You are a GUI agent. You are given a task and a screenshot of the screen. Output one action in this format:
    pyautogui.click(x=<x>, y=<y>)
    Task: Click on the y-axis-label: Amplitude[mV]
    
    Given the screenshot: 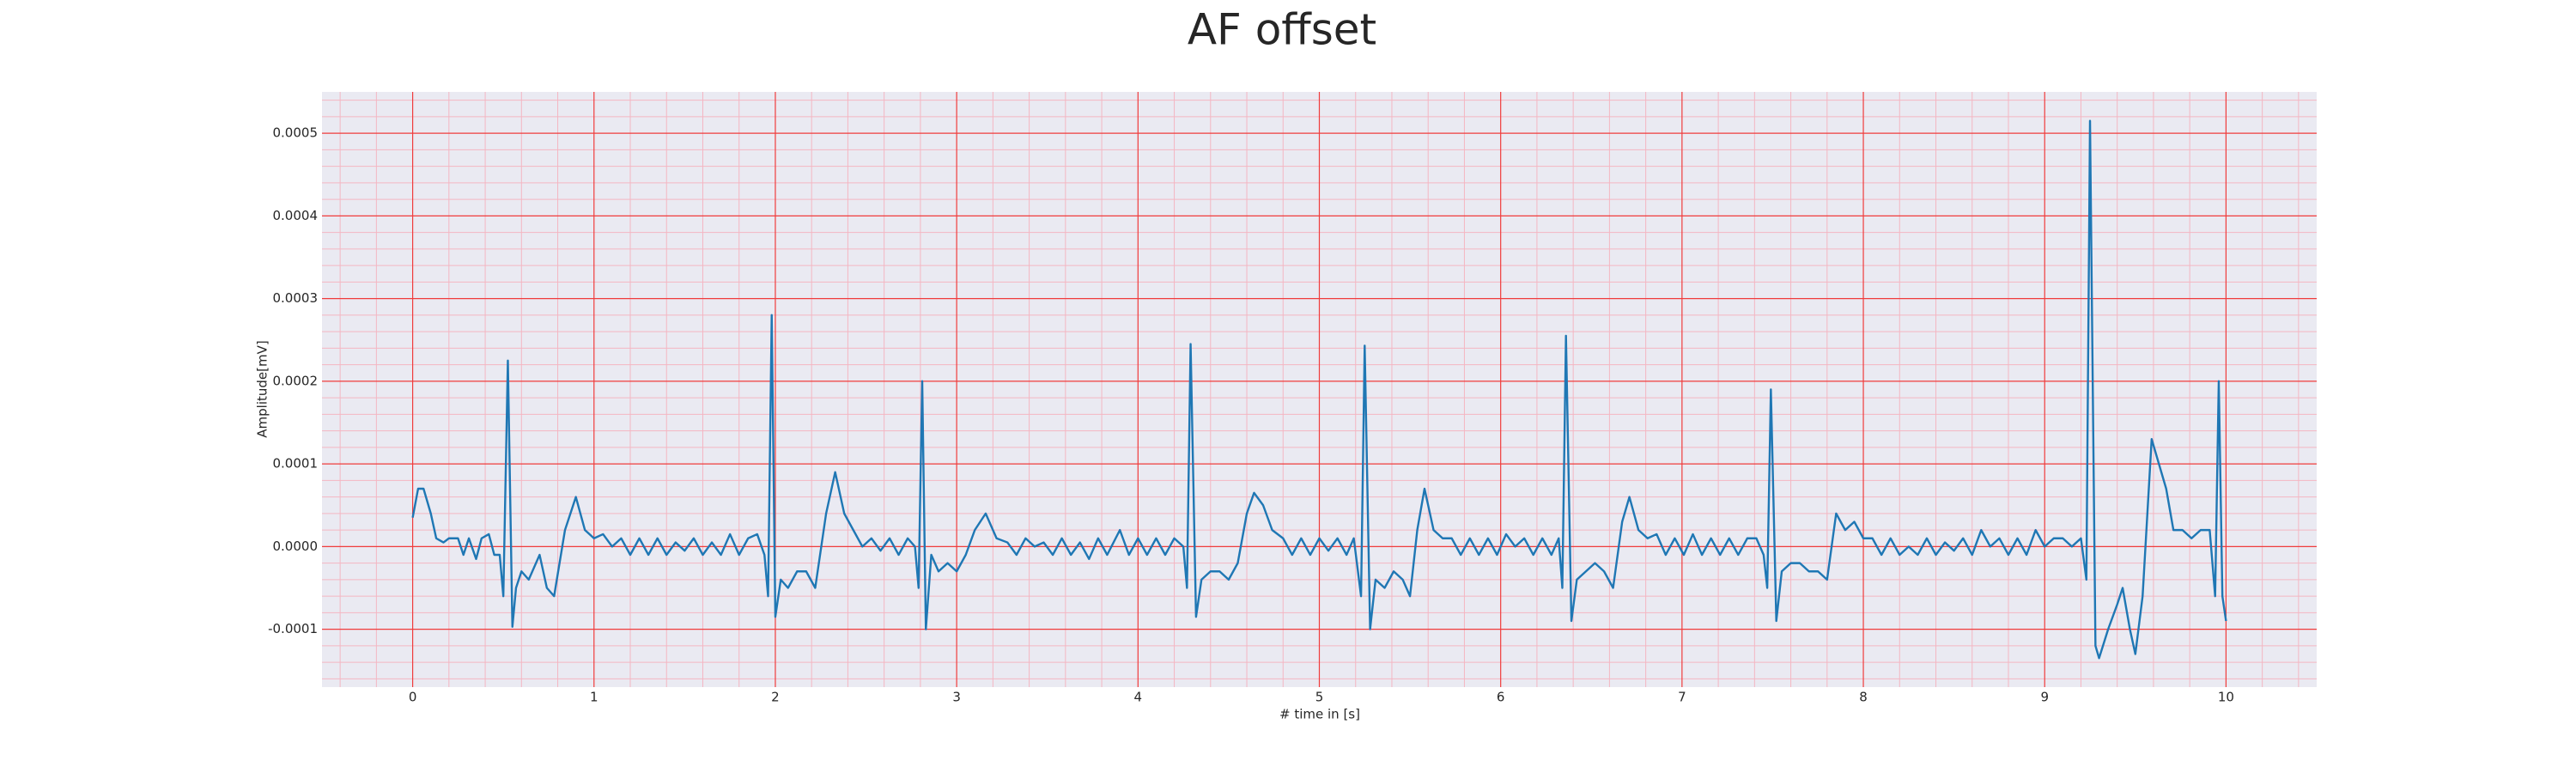 What is the action you would take?
    pyautogui.click(x=262, y=388)
    